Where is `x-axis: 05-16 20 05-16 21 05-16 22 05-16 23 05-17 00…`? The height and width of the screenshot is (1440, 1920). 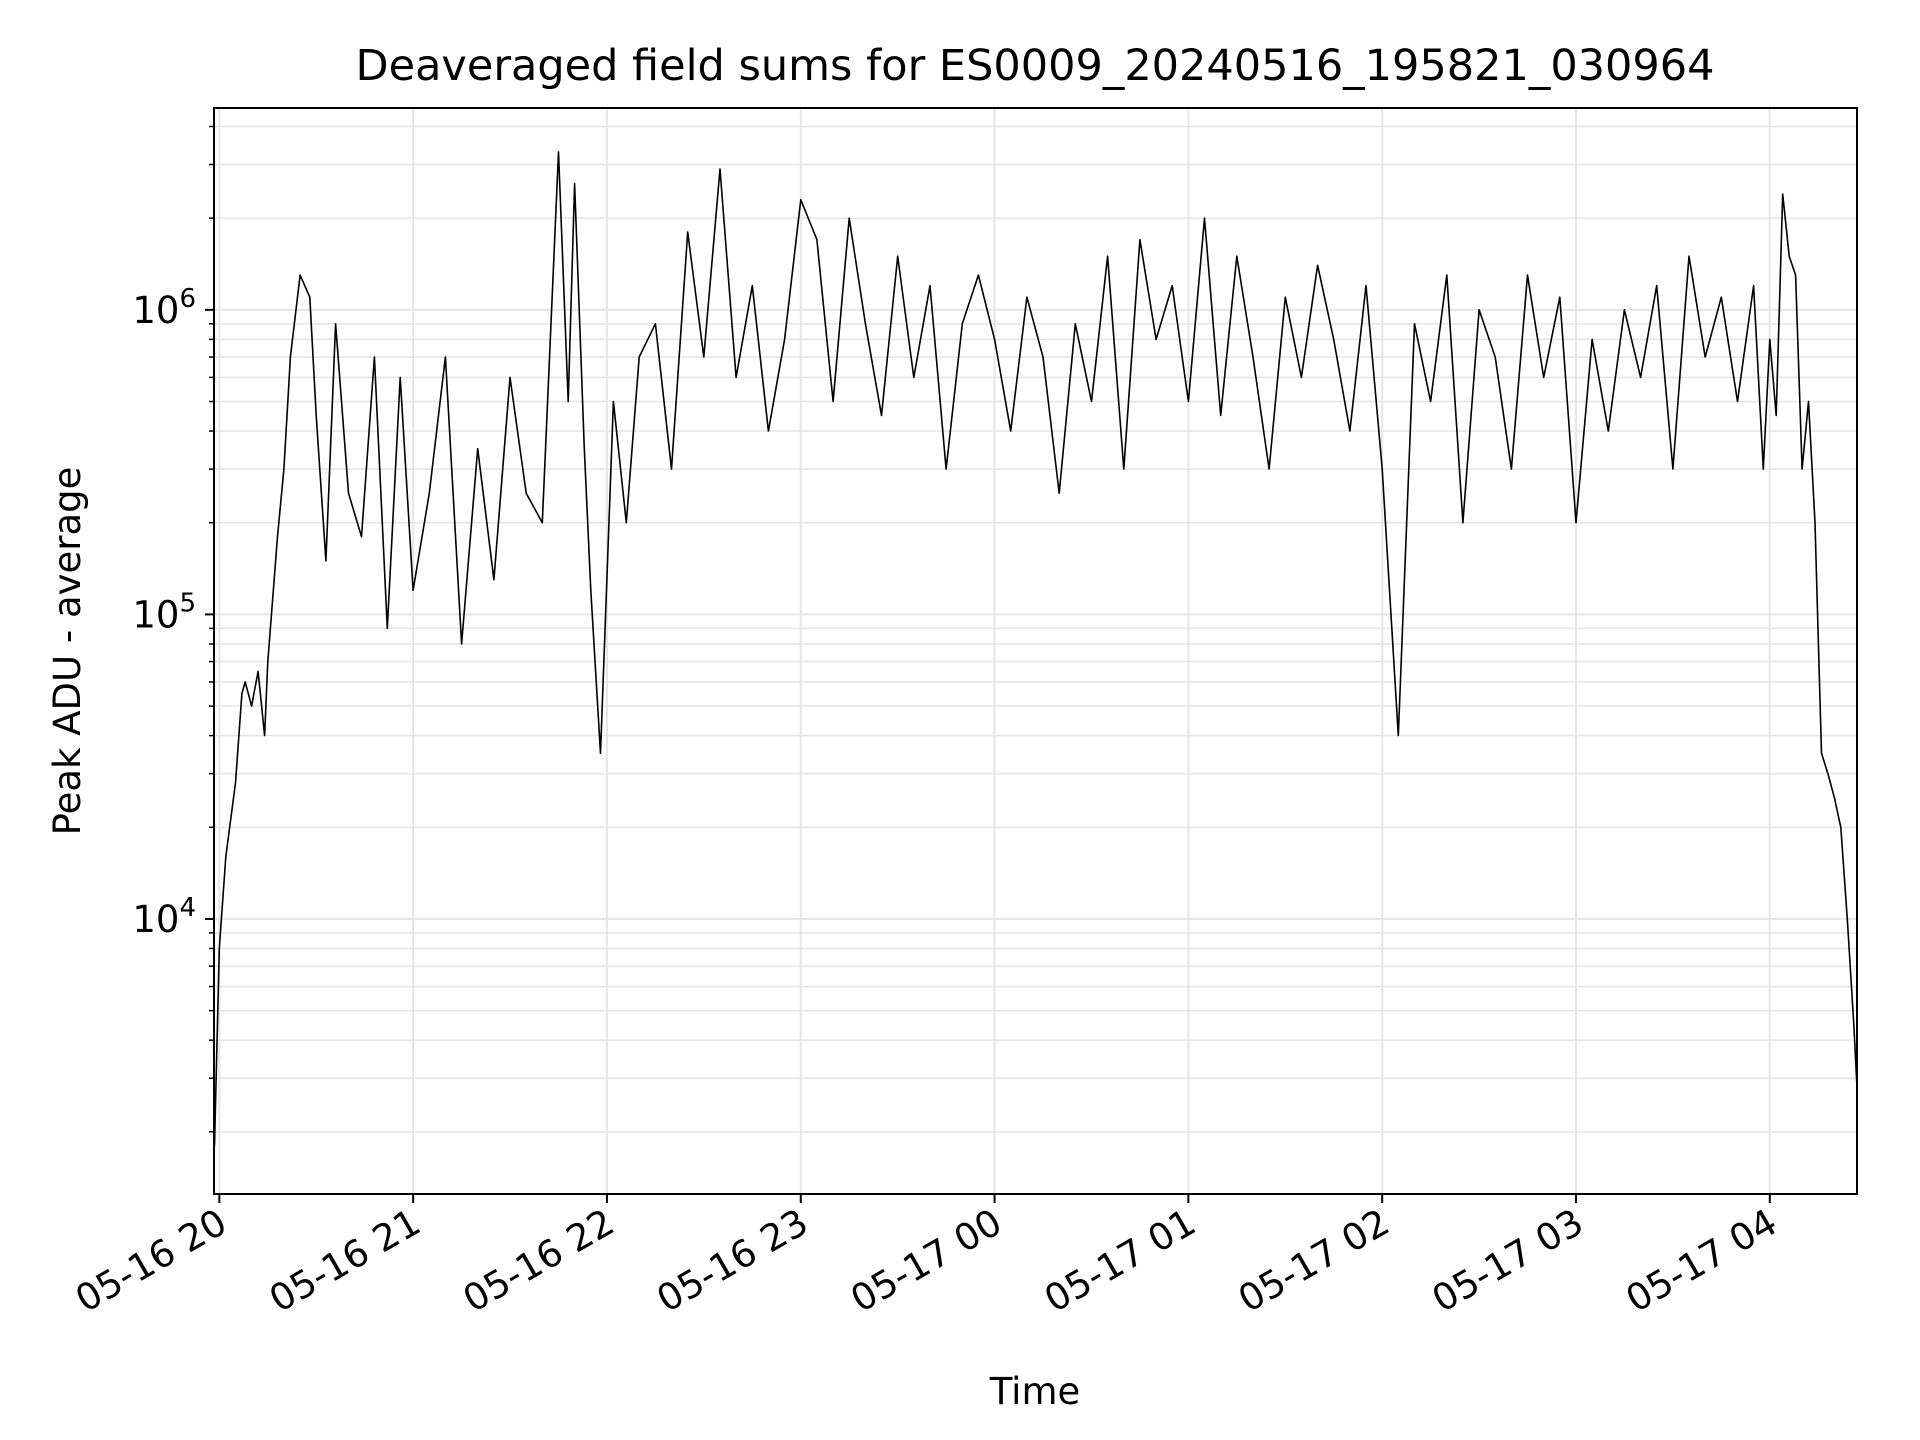
x-axis: 05-16 20 05-16 21 05-16 22 05-16 23 05-17 00… is located at coordinates (926, 1257).